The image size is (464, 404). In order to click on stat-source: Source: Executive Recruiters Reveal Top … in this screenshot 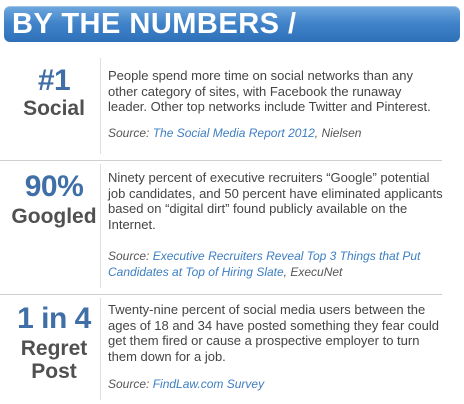, I will do `click(276, 264)`.